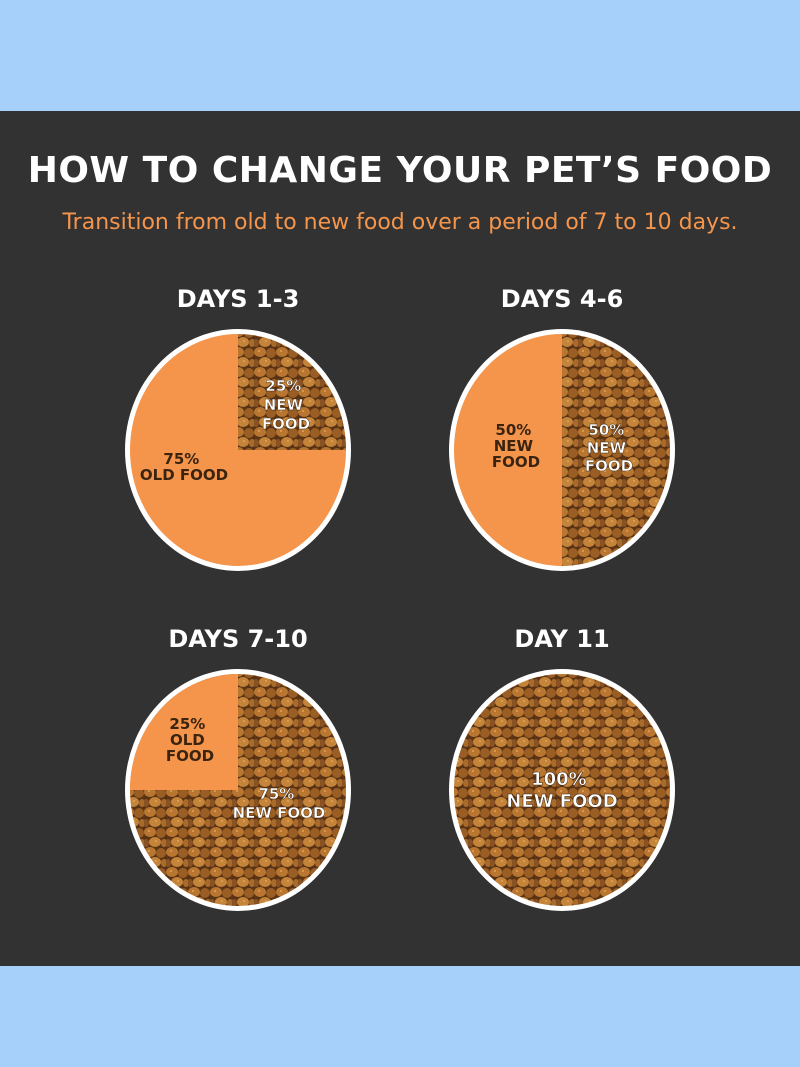 This screenshot has width=800, height=1067. Describe the element at coordinates (184, 467) in the screenshot. I see `old-food-label: 75% OLD FOOD` at that location.